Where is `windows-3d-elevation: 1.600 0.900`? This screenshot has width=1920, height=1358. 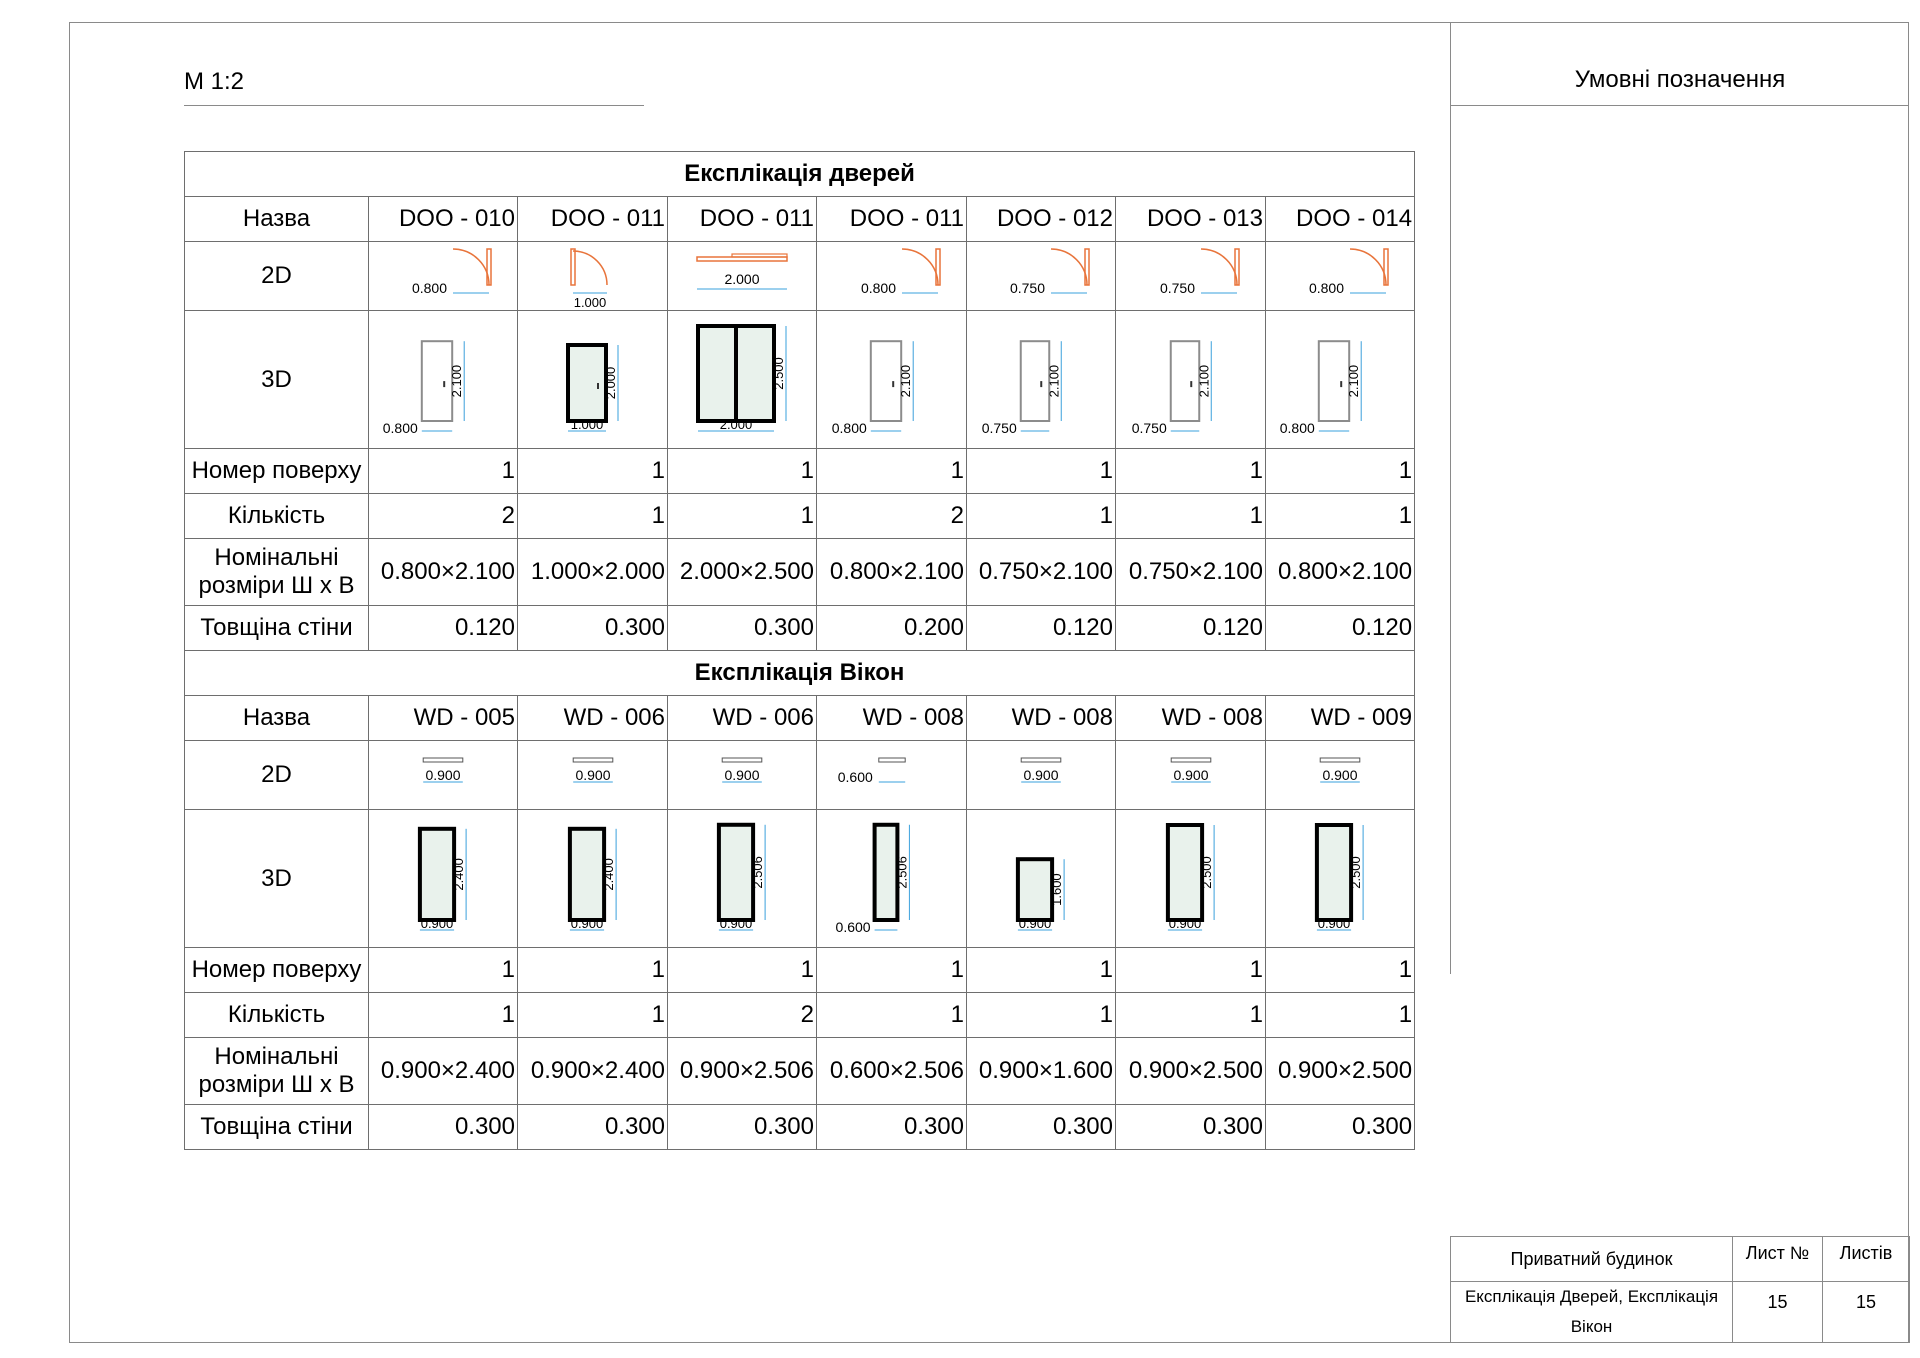 windows-3d-elevation: 1.600 0.900 is located at coordinates (1040, 893).